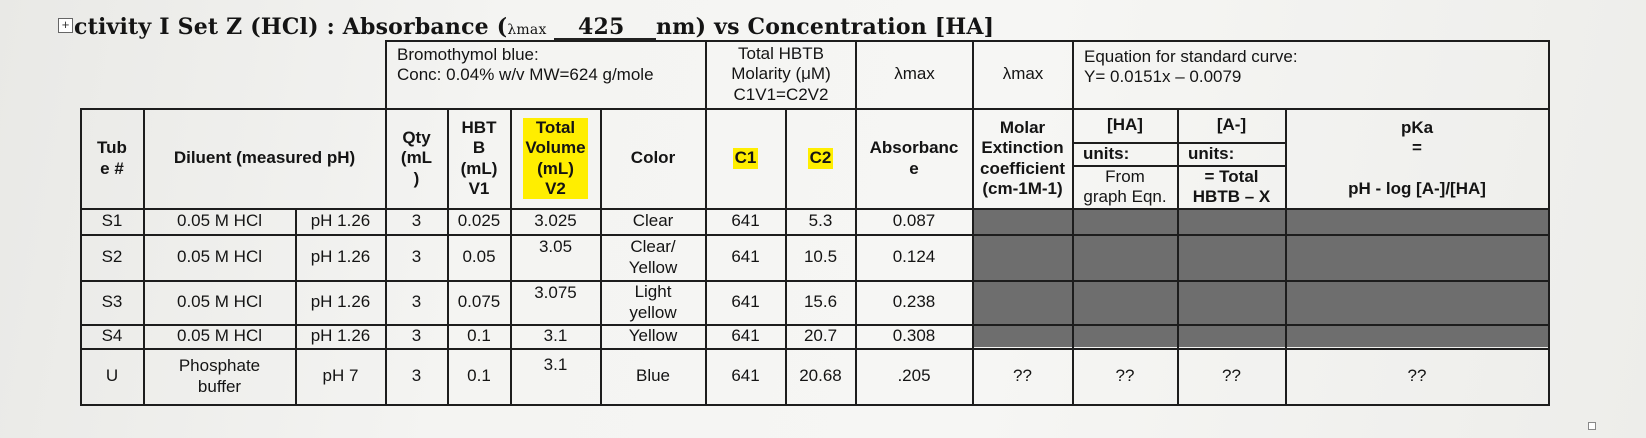  Describe the element at coordinates (914, 336) in the screenshot. I see `absorbance-cell: 0.308` at that location.